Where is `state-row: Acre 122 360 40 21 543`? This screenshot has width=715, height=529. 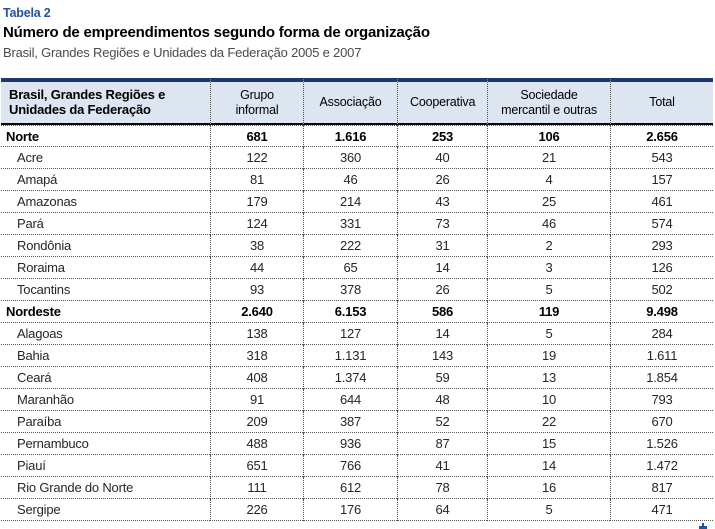
state-row: Acre 122 360 40 21 543 is located at coordinates (357, 158).